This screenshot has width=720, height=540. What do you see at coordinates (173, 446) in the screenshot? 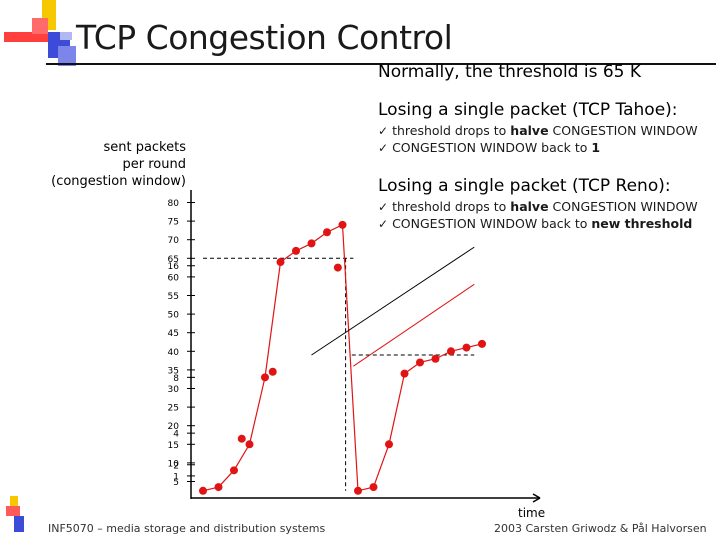
I see `y-tick-label: 15` at bounding box center [173, 446].